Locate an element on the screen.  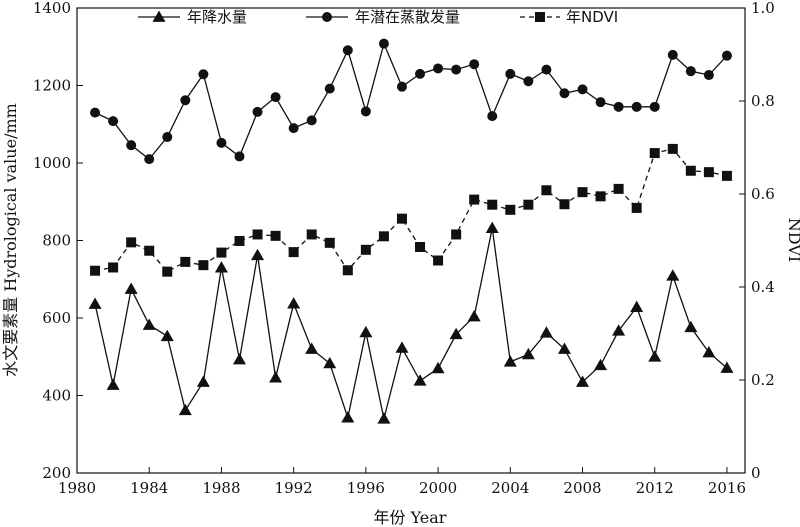
y-left-tick-label: 200 is located at coordinates (56, 473).